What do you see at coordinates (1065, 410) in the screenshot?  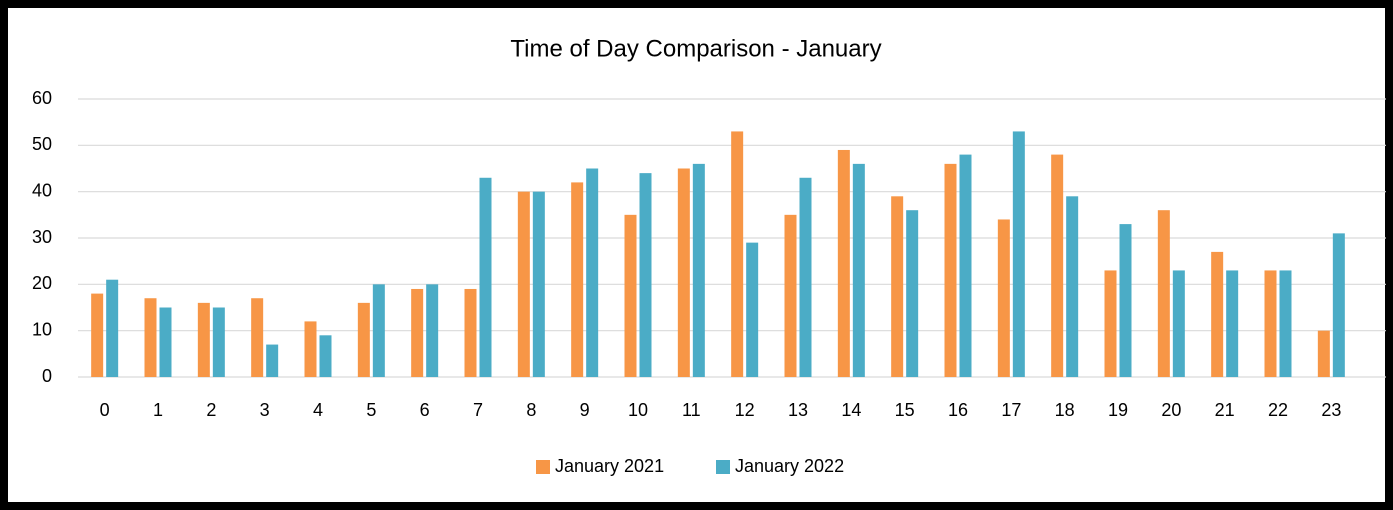 I see `x-tick-label: 18` at bounding box center [1065, 410].